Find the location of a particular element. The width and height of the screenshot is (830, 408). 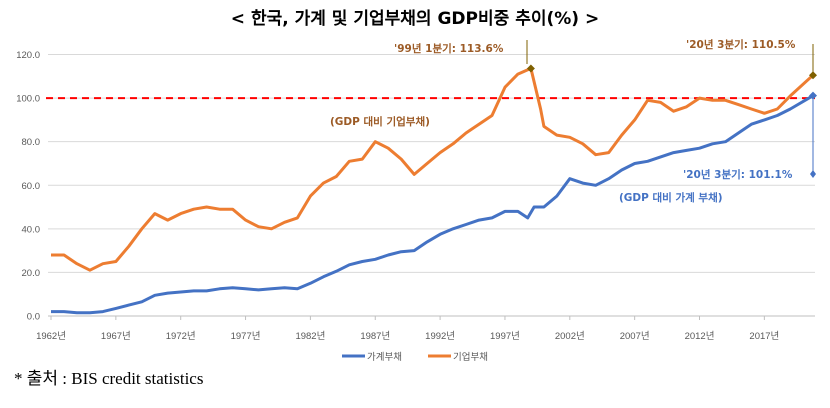

x-tick-label: 2007년 is located at coordinates (635, 336).